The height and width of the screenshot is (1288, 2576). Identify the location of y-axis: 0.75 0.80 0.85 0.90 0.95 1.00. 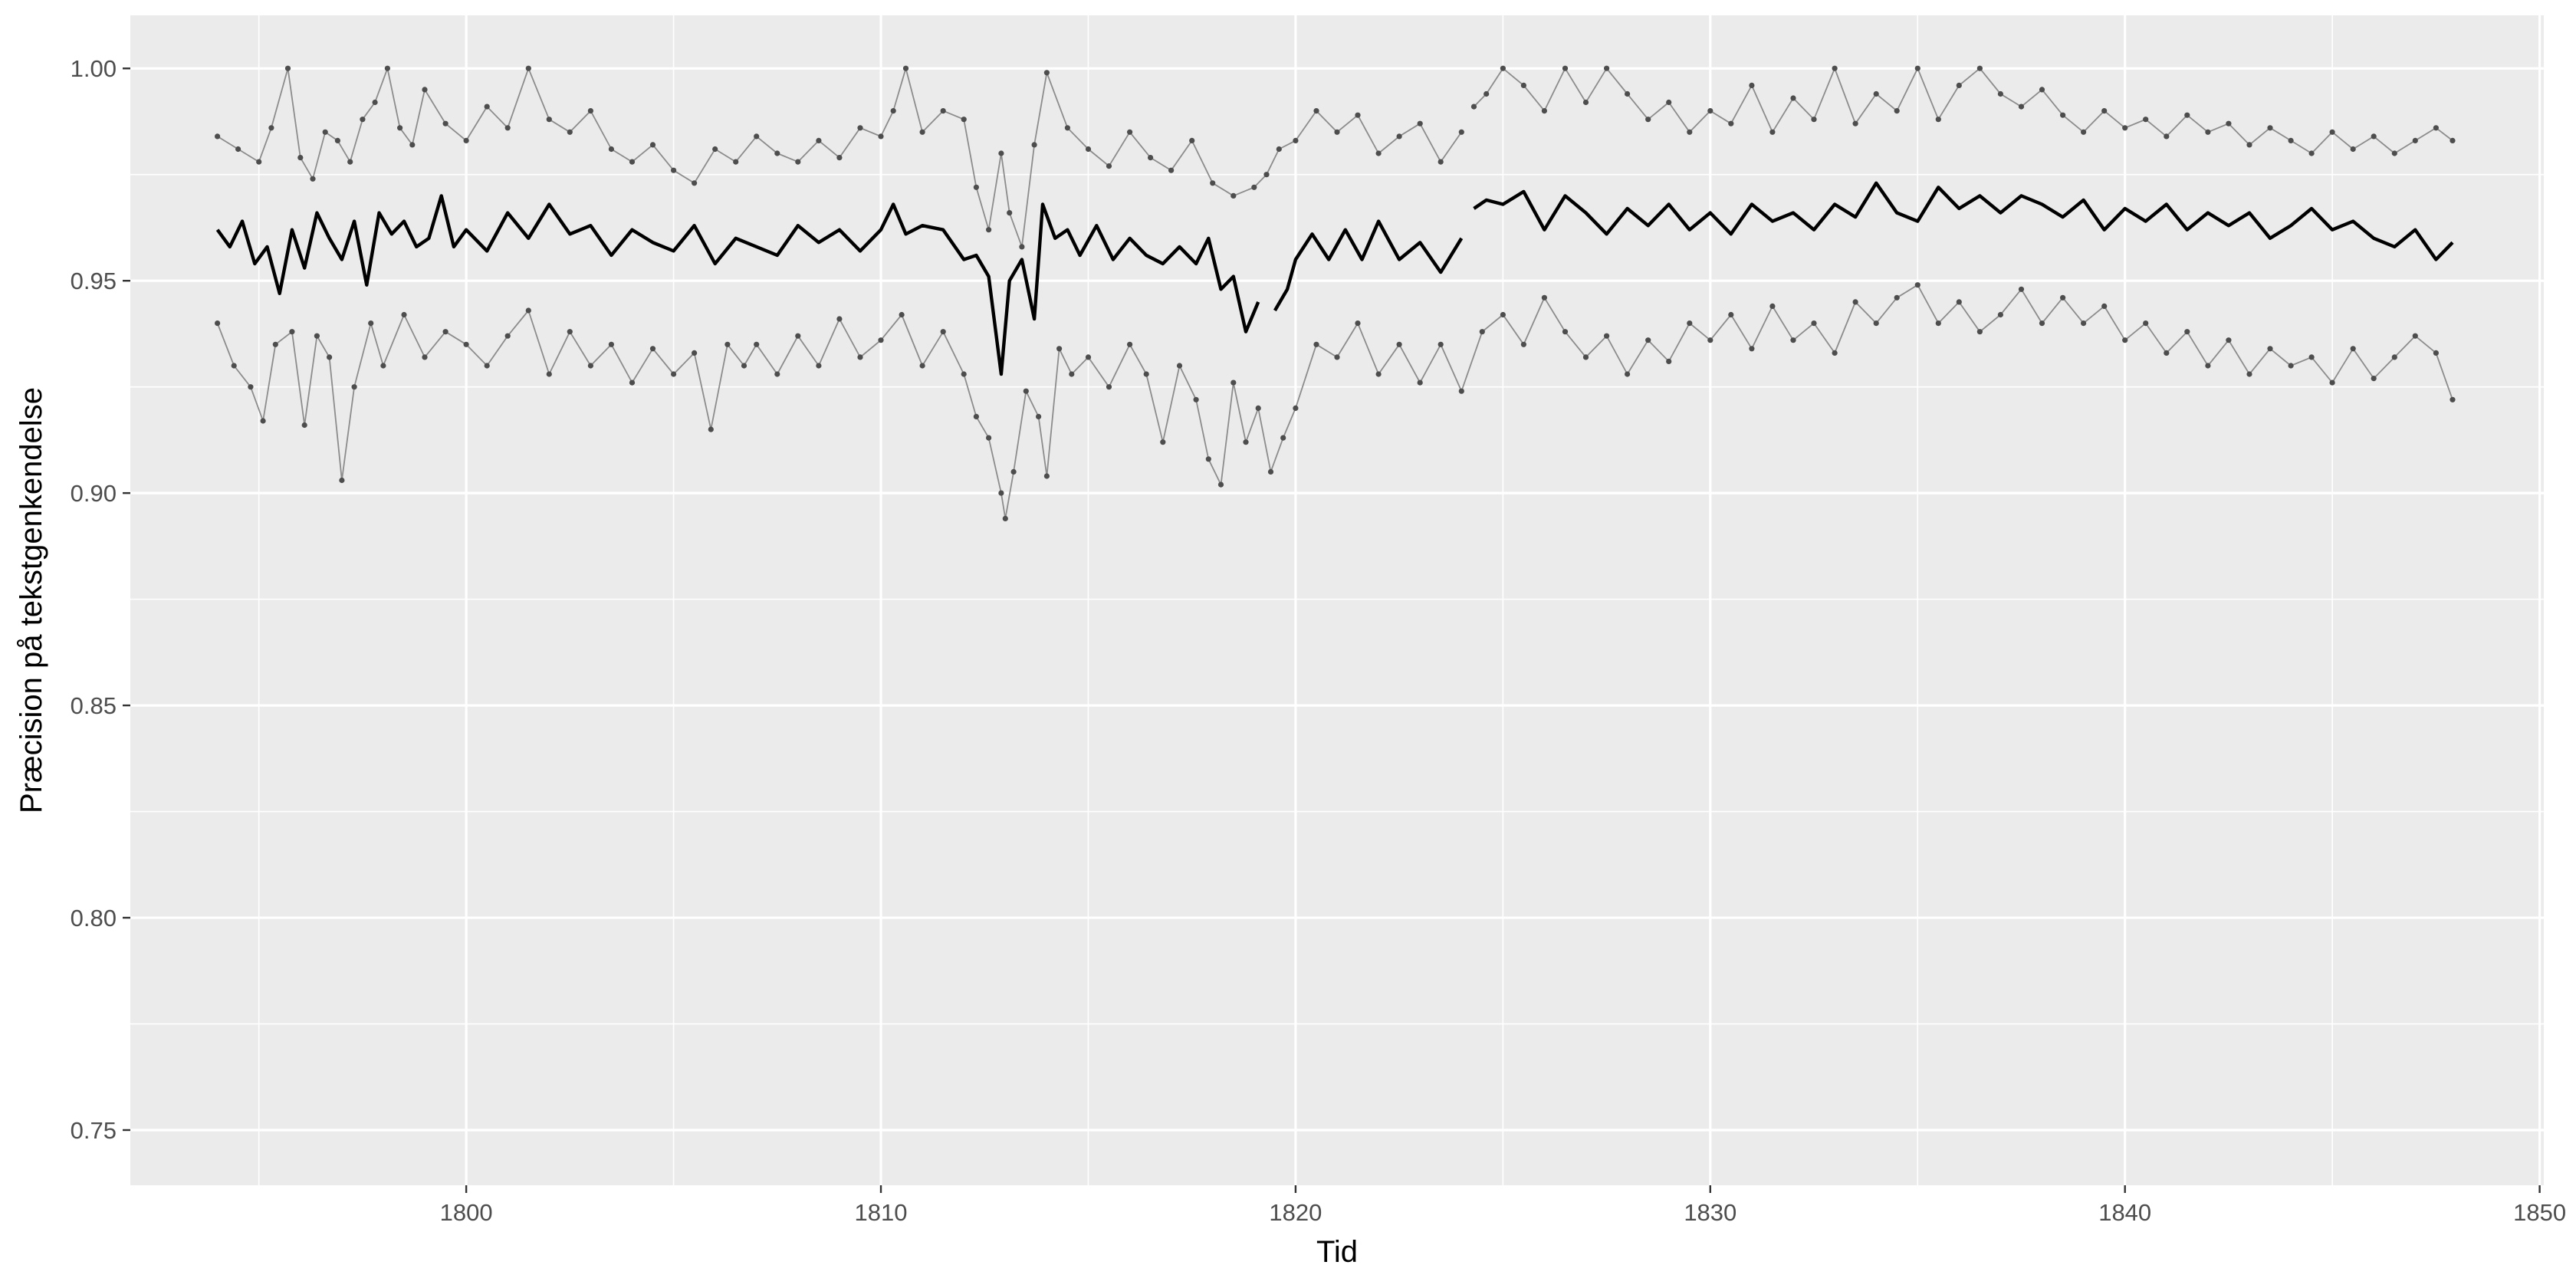
(100, 600).